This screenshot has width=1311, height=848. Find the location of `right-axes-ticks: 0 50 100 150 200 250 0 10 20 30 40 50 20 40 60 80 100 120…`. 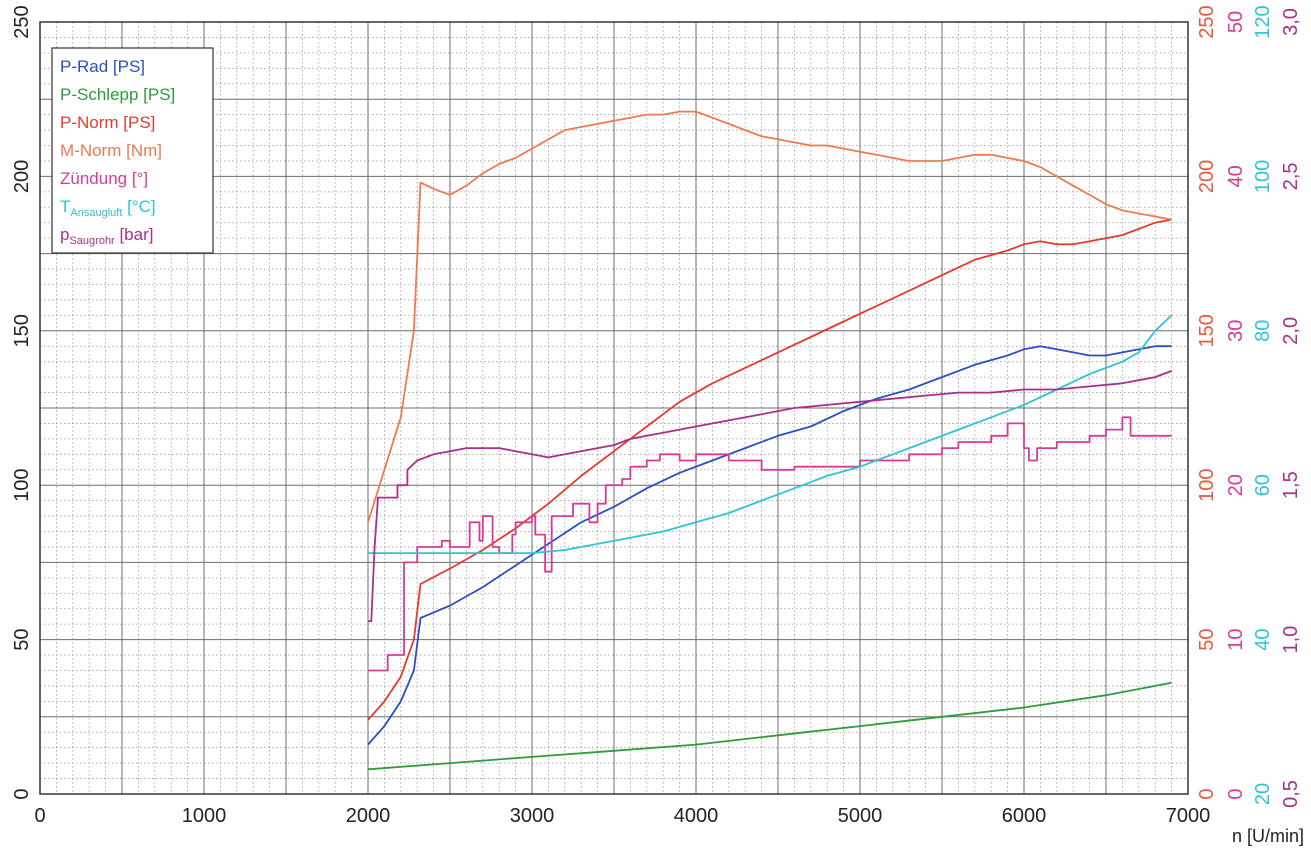

right-axes-ticks: 0 50 100 150 200 250 0 10 20 30 40 50 20 40 60 80 100 120… is located at coordinates (1249, 406).